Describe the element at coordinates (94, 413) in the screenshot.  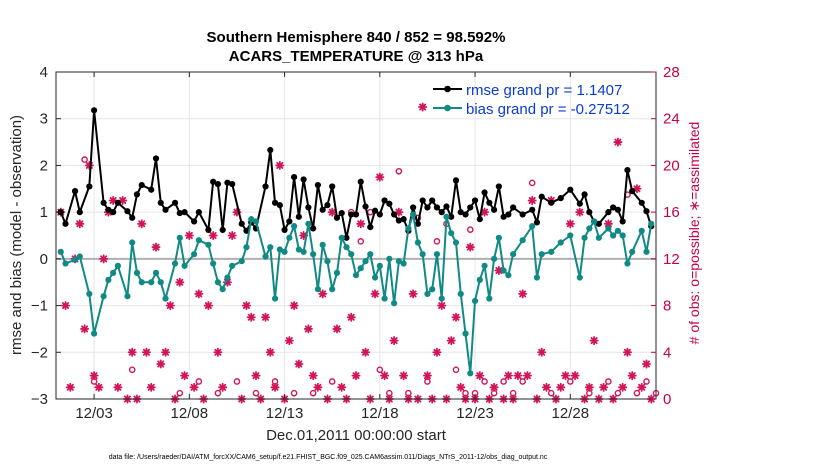
I see `x-tick-label: 12/03` at that location.